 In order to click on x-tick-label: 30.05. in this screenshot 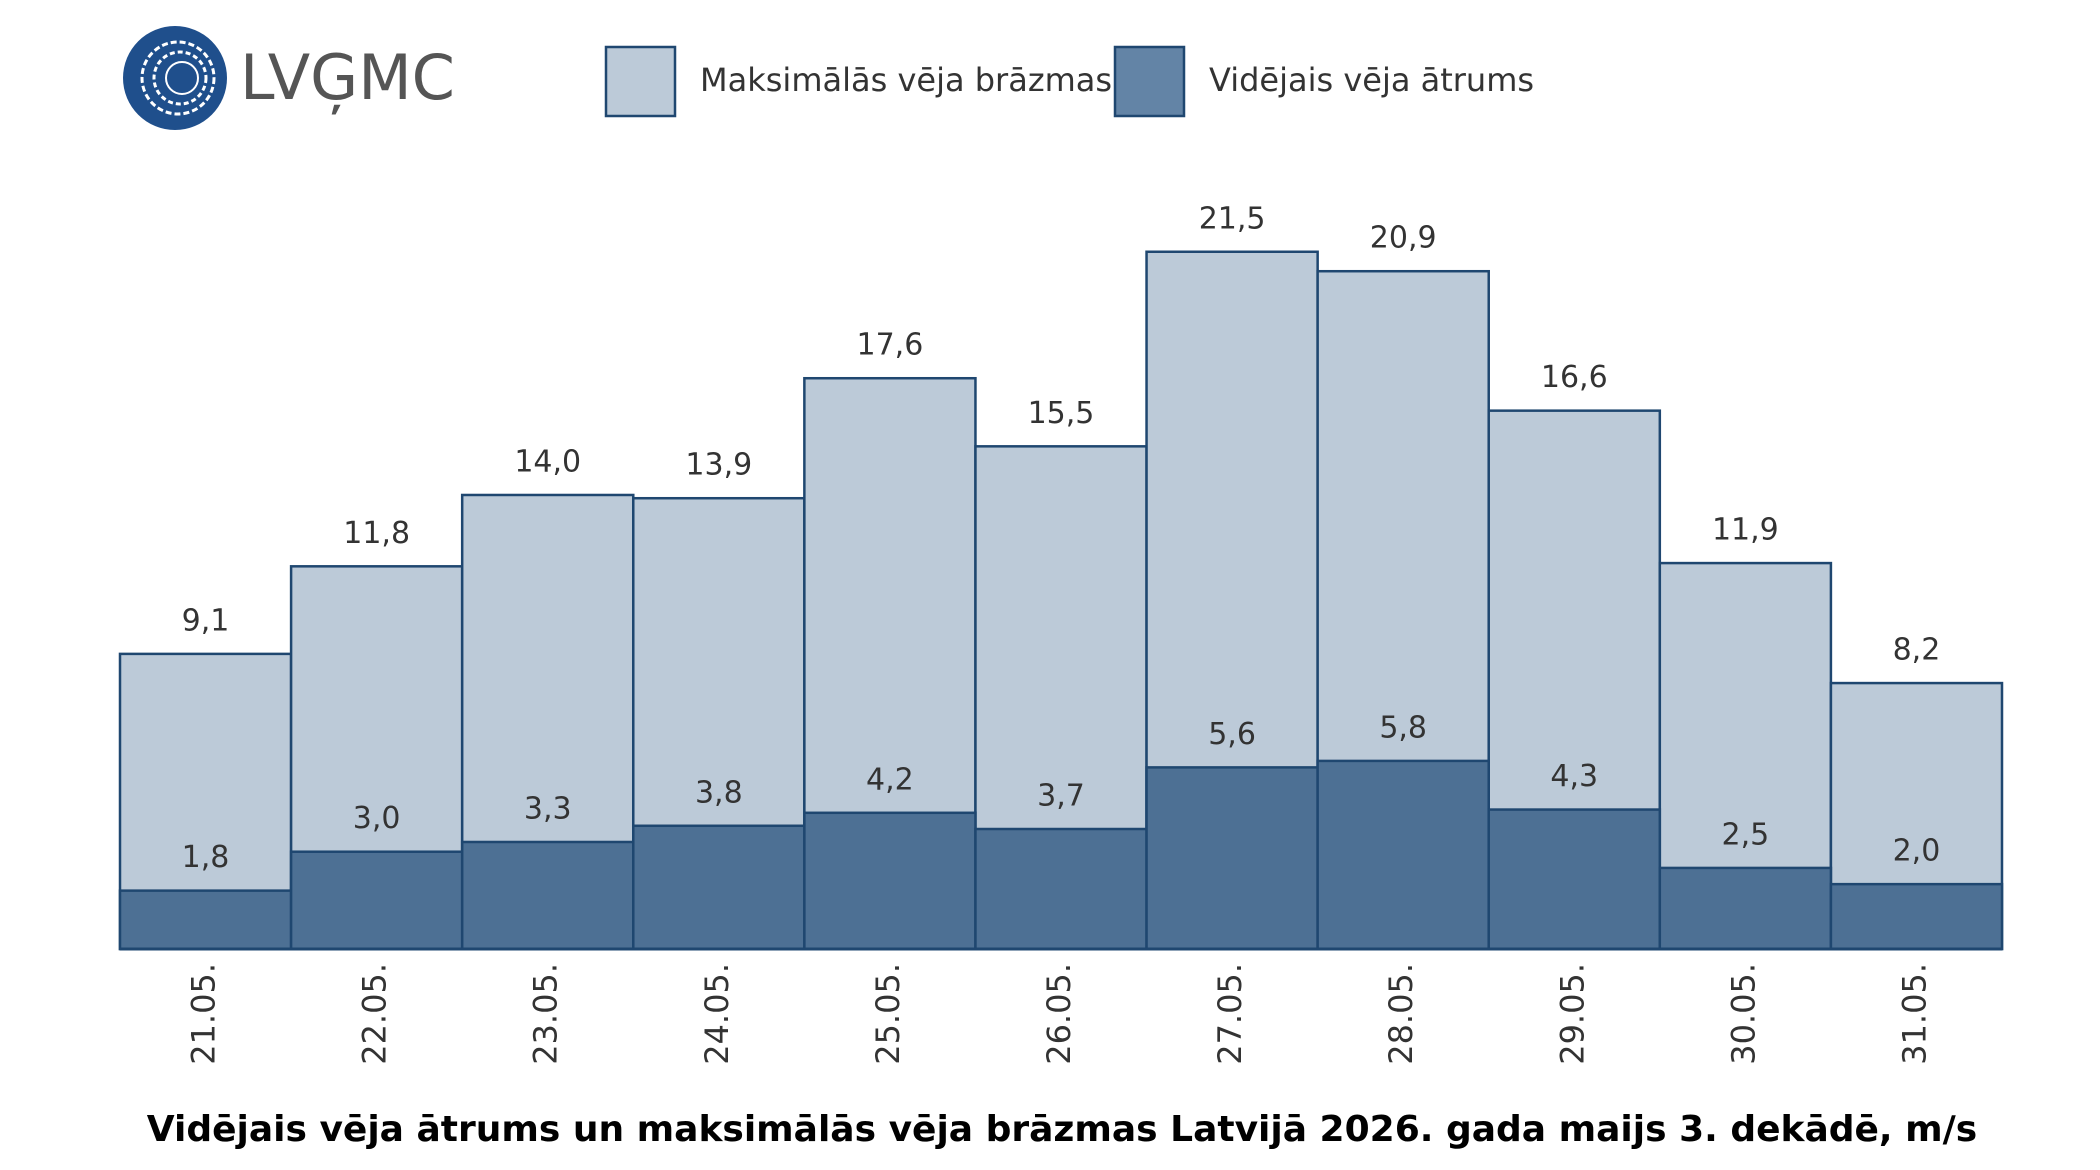, I will do `click(1743, 1014)`.